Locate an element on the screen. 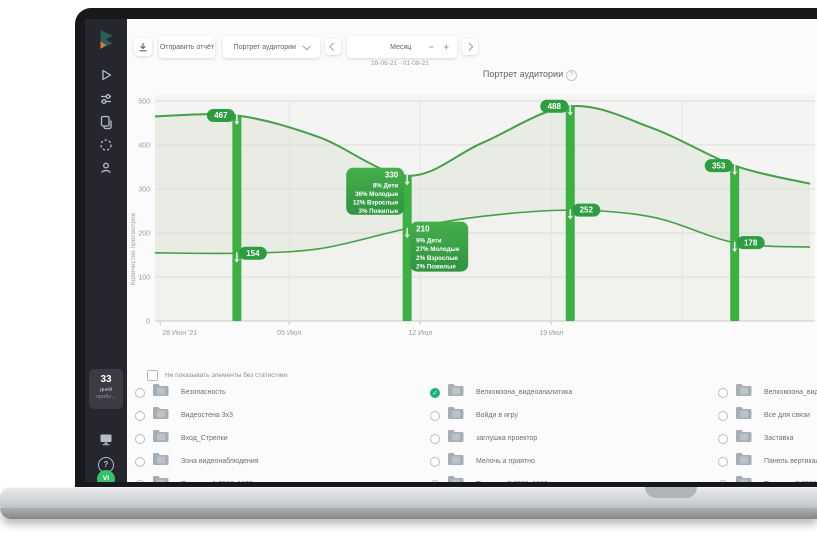 The width and height of the screenshot is (817, 536). media-item: Вход_Стрелки is located at coordinates (285, 438).